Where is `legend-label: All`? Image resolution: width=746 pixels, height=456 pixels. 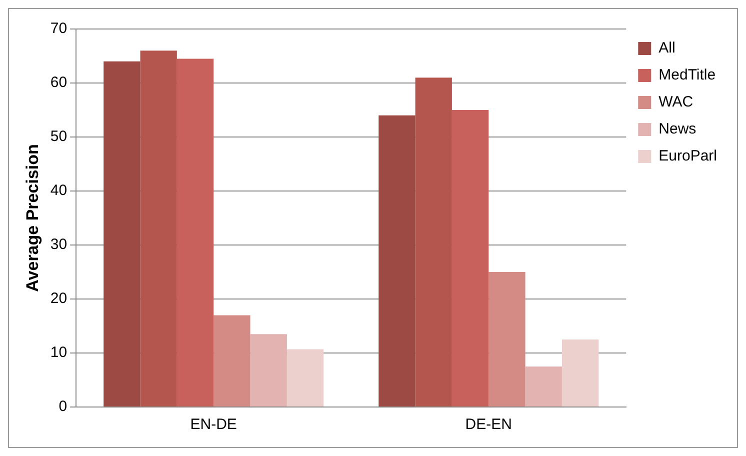 legend-label: All is located at coordinates (667, 48).